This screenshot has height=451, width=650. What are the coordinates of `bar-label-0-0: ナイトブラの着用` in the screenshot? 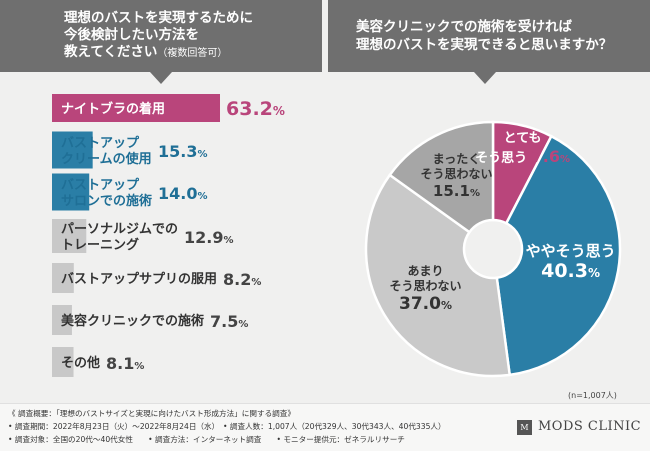 It's located at (113, 109).